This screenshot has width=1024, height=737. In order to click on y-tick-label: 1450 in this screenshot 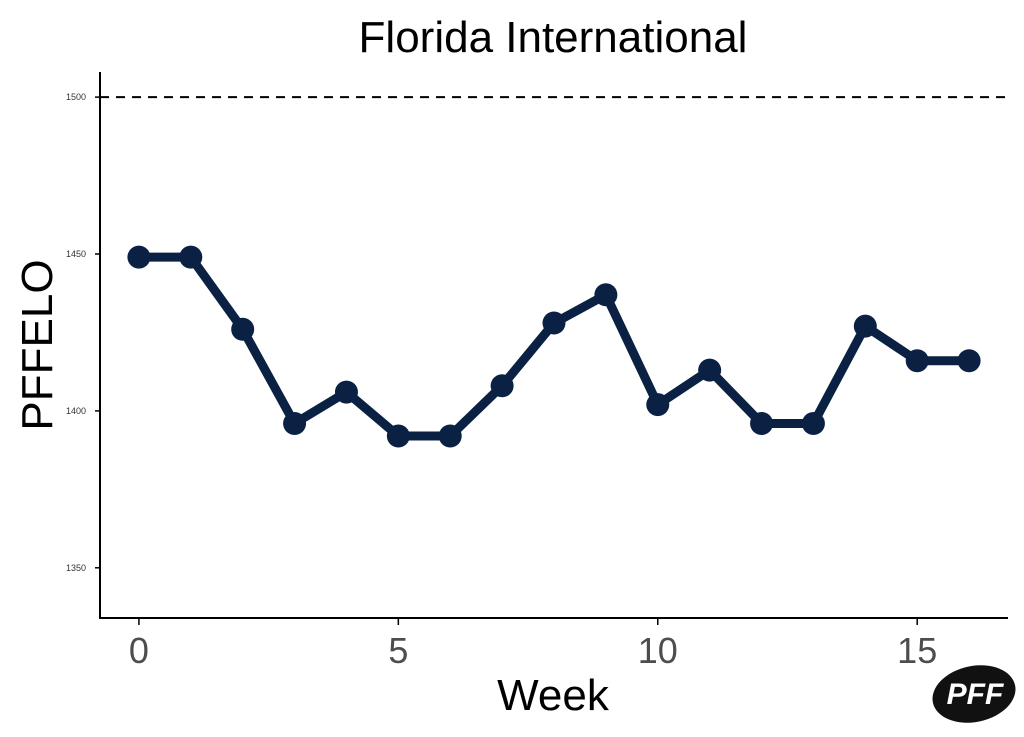, I will do `click(76, 254)`.